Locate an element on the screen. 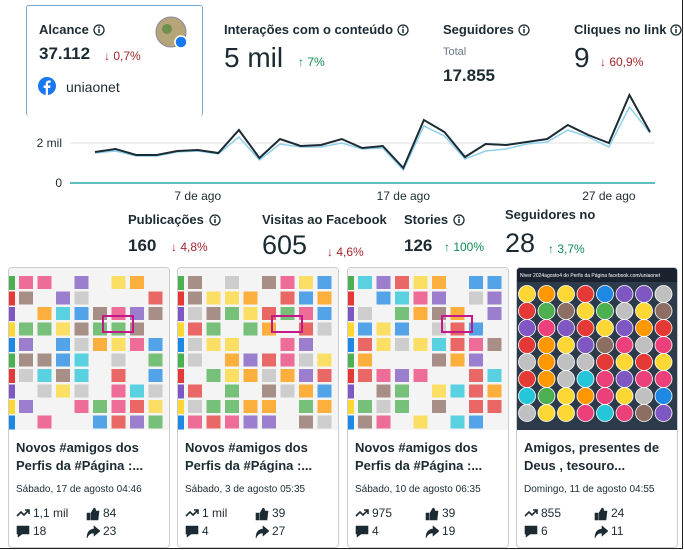 The image size is (684, 550). x-tick-label: 17 de ago is located at coordinates (404, 196).